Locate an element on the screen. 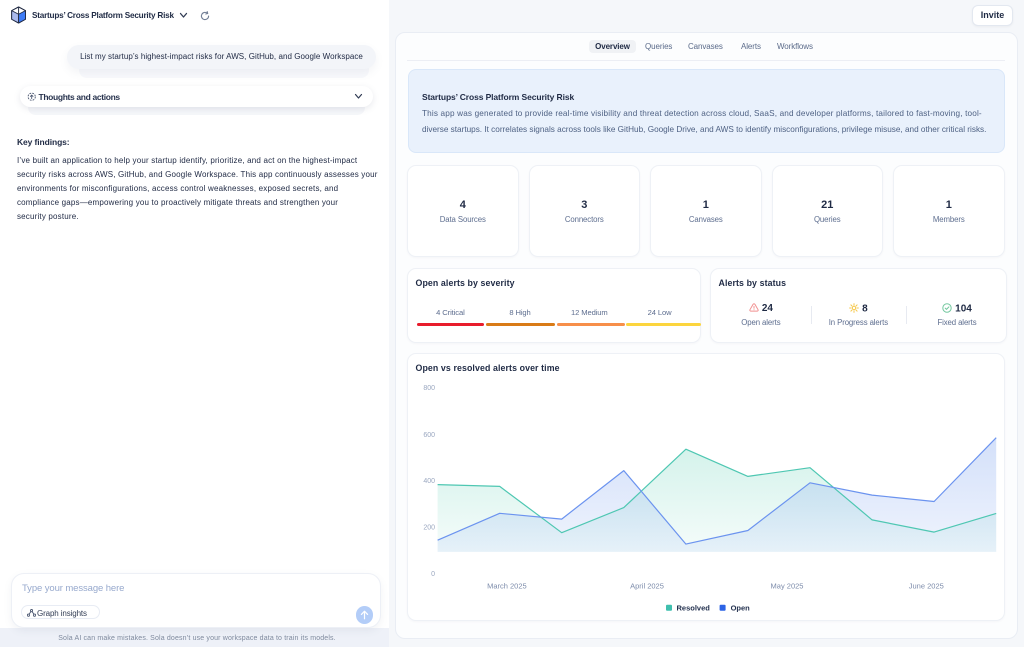  svg-text: June 2025 is located at coordinates (926, 585).